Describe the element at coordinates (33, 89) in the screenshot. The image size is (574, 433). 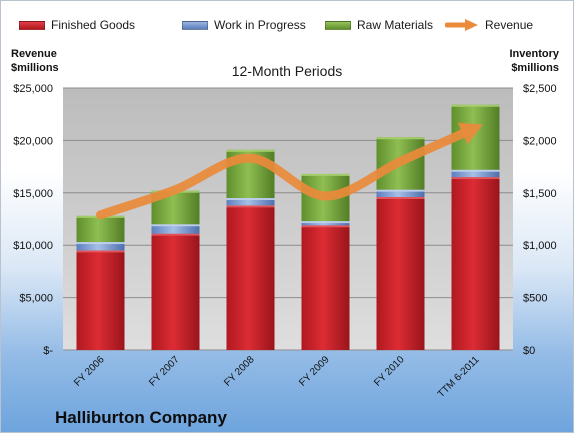
I see `left-tick-label: $25,000` at that location.